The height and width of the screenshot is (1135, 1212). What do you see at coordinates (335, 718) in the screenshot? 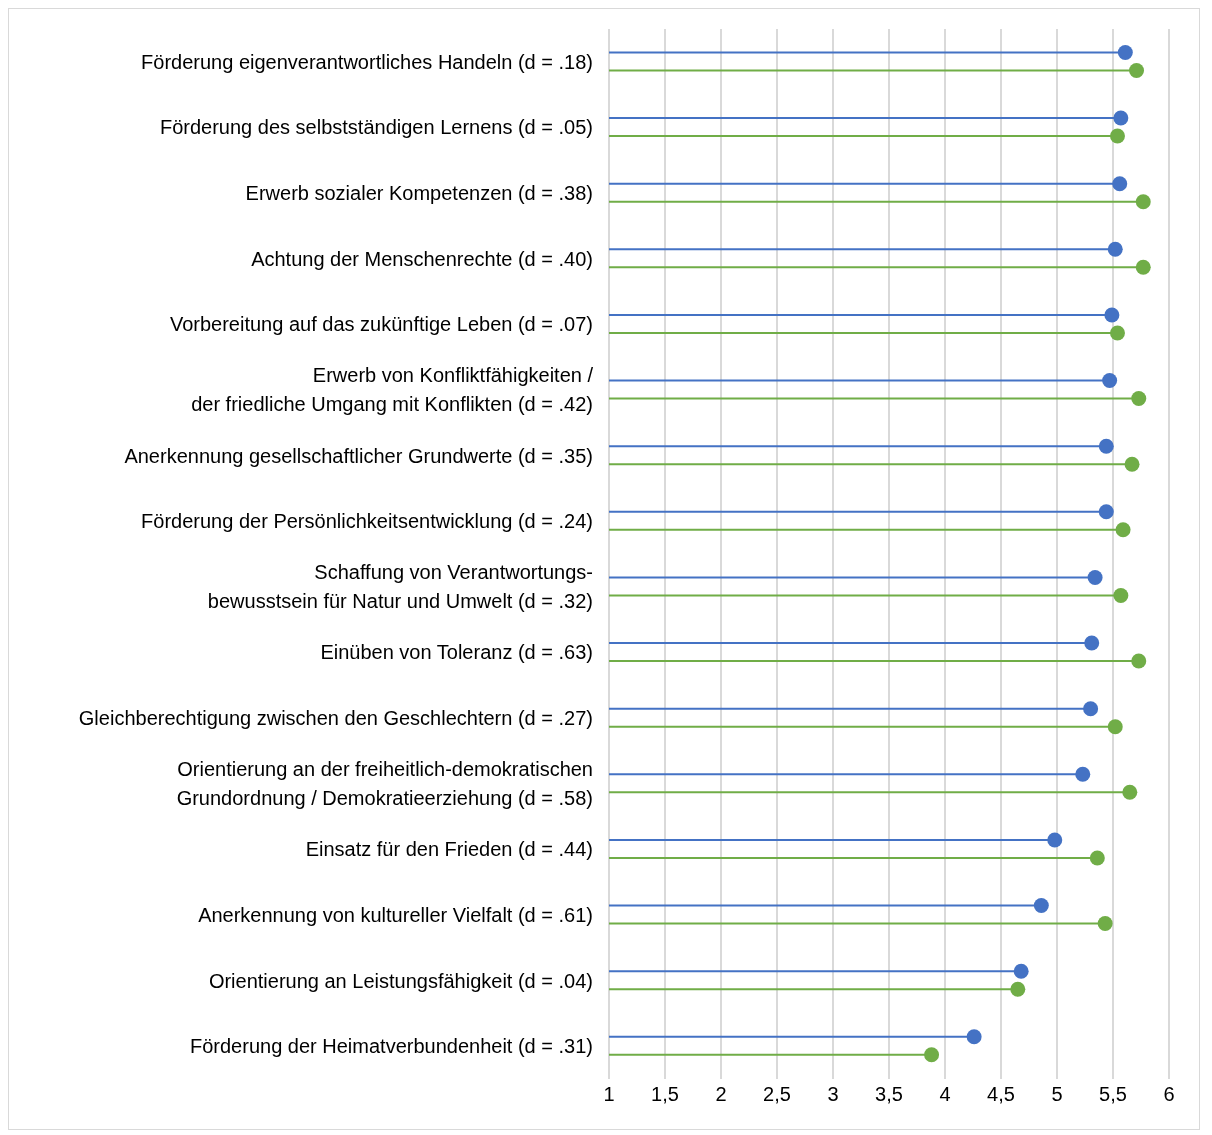
I see `y-tick-label: Gleichberechtigung zwischen den Geschlechtern (d = .27)` at bounding box center [335, 718].